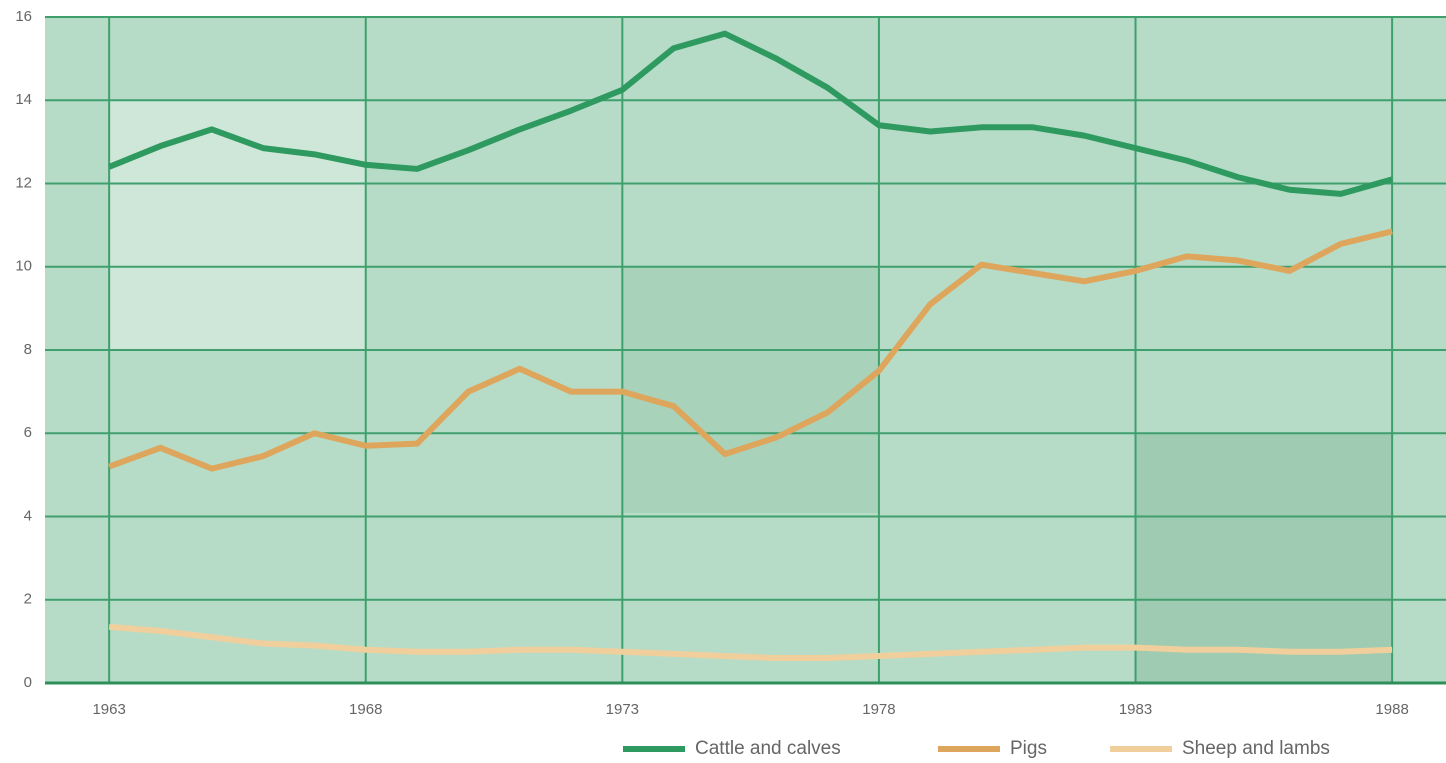  I want to click on x-tick-label: 1973, so click(622, 709).